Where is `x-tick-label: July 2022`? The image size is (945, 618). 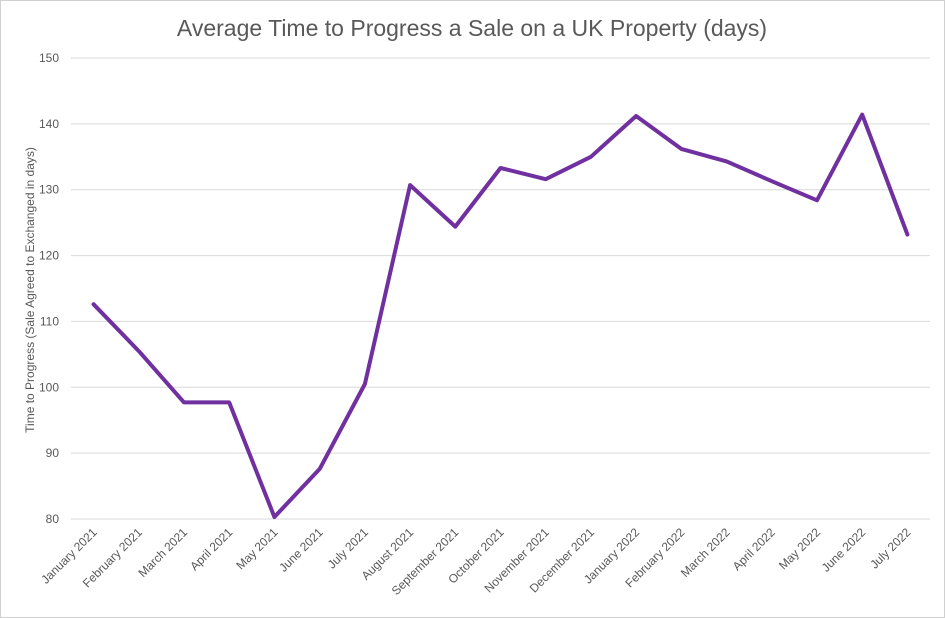 x-tick-label: July 2022 is located at coordinates (890, 548).